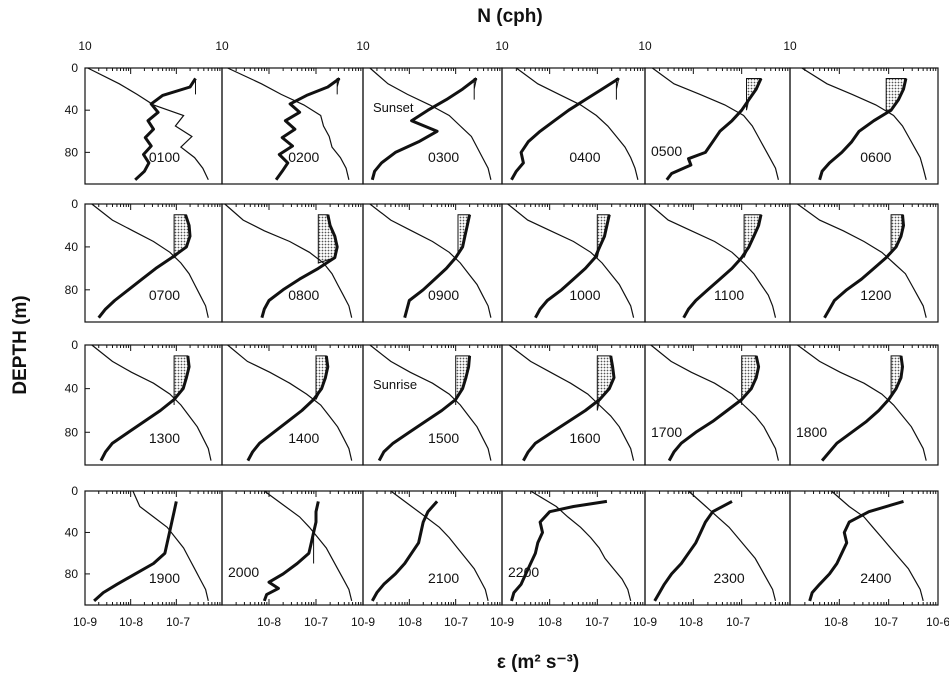  I want to click on profile-panel: 1200, so click(864, 263).